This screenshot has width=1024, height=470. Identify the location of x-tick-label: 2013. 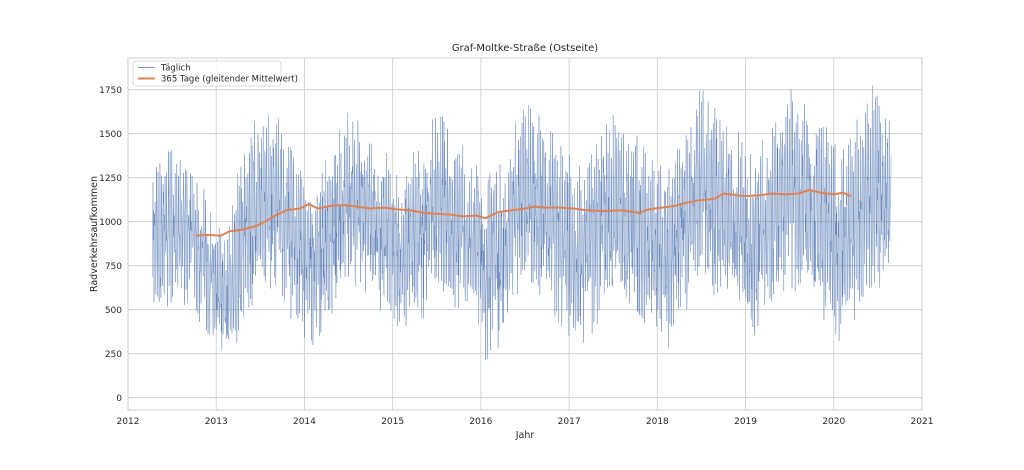
(216, 422).